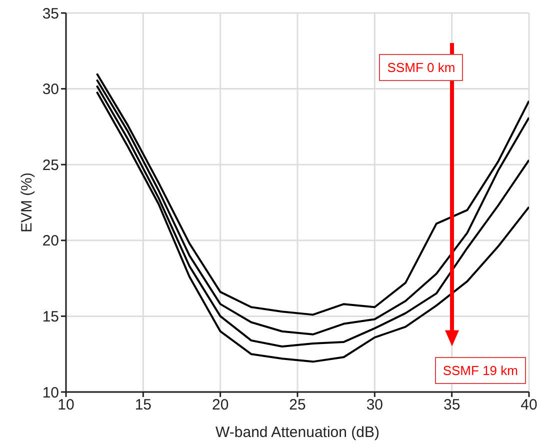  What do you see at coordinates (421, 67) in the screenshot?
I see `annotation: SSMF 0 km` at bounding box center [421, 67].